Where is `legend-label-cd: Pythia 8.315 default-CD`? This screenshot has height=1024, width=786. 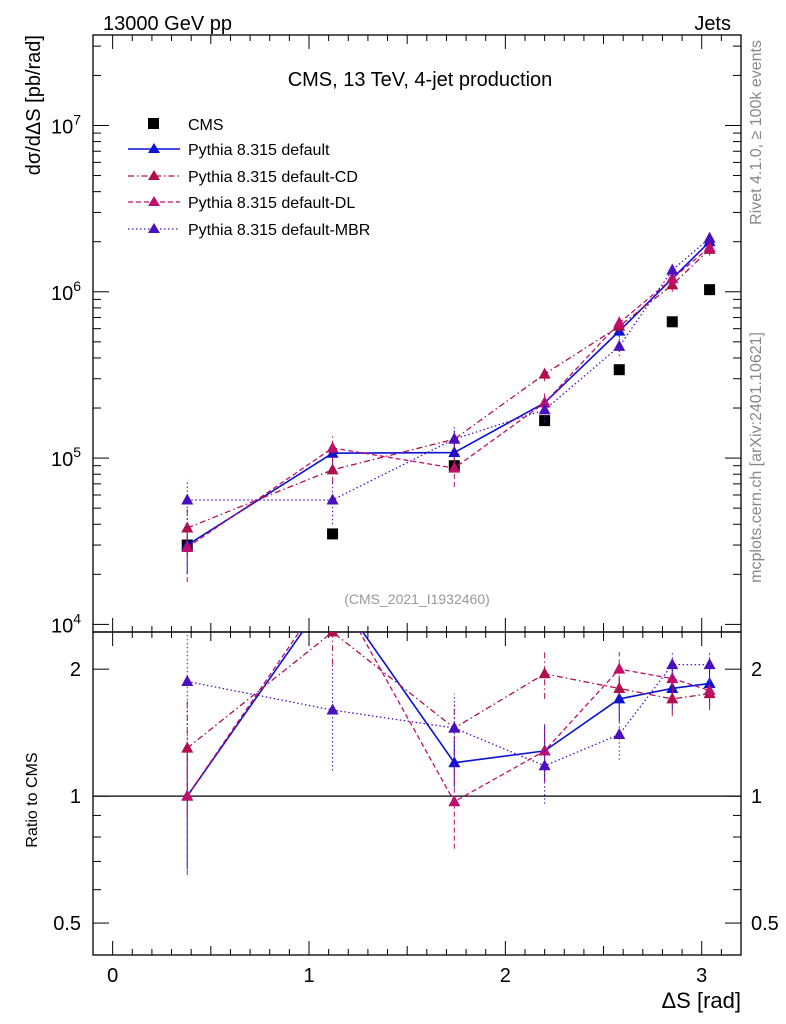 legend-label-cd: Pythia 8.315 default-CD is located at coordinates (273, 177).